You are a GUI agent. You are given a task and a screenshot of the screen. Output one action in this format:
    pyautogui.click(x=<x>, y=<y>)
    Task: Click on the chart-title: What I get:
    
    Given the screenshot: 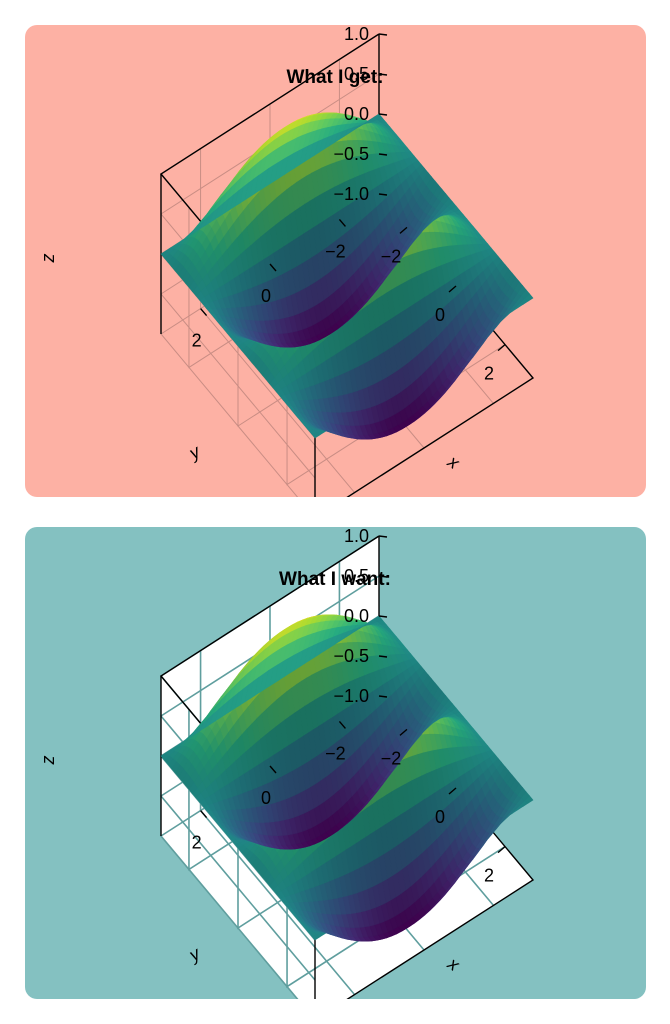 What is the action you would take?
    pyautogui.click(x=334, y=77)
    